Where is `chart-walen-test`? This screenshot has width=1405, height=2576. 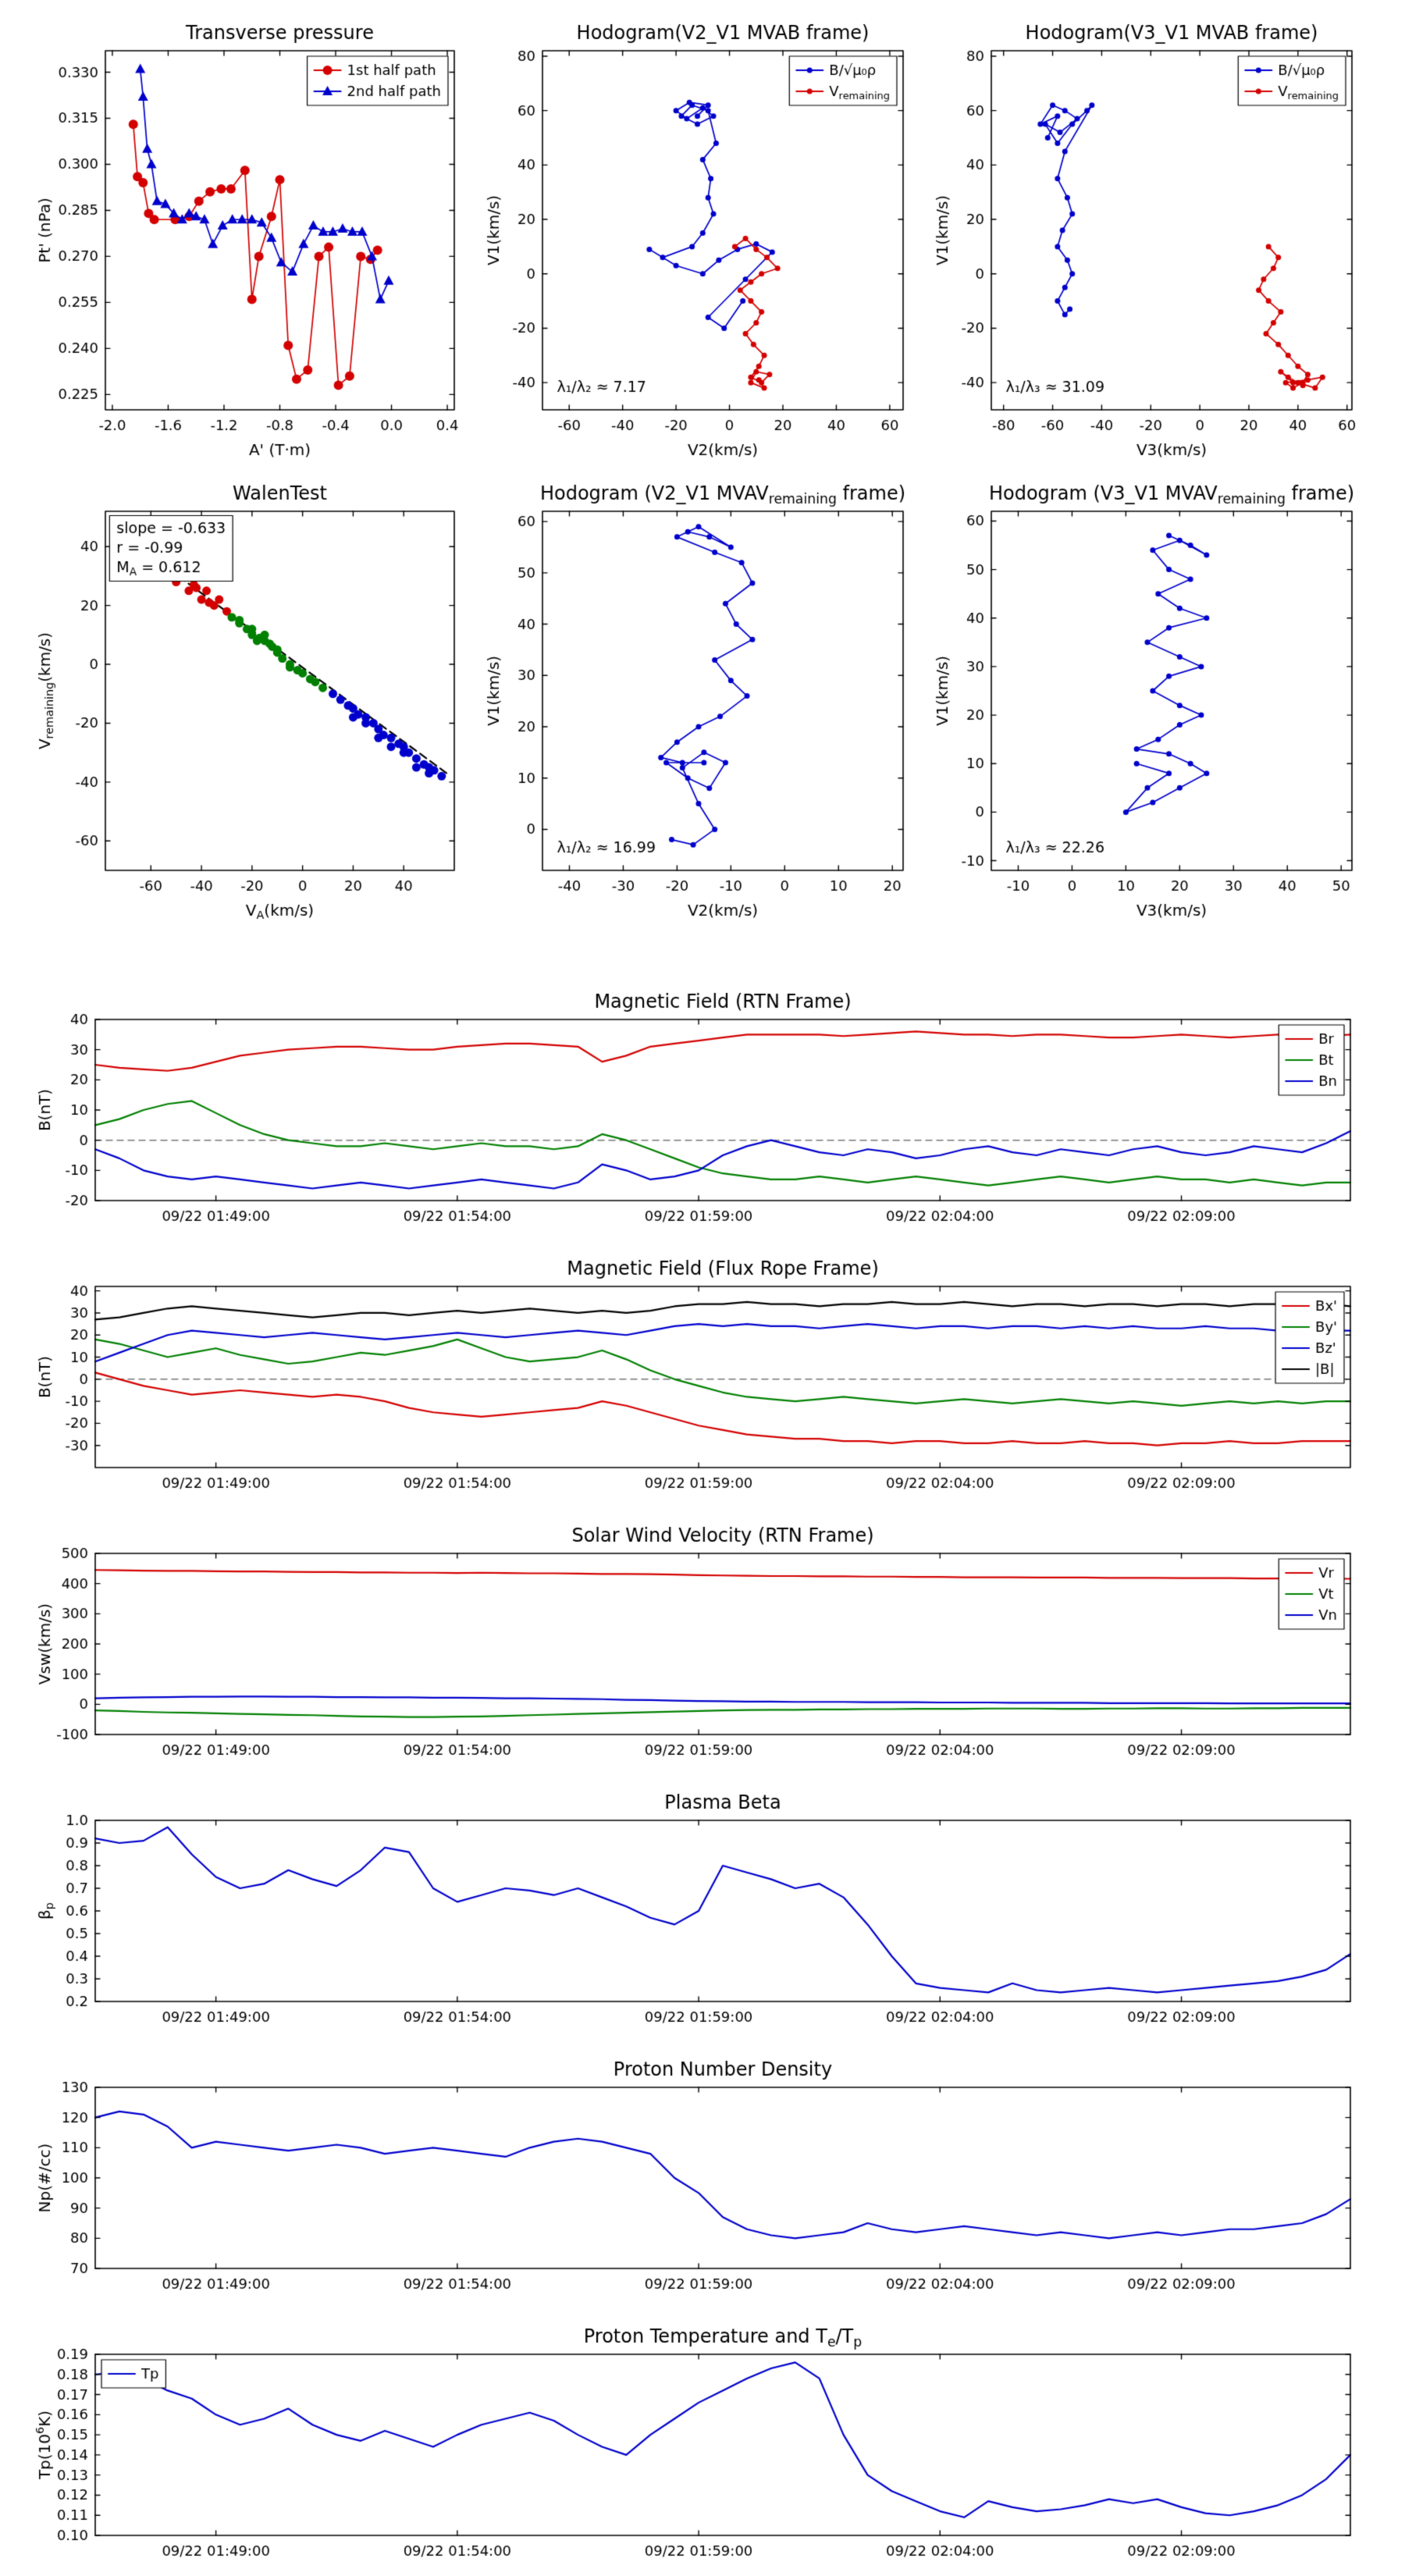
chart-walen-test is located at coordinates (250, 698).